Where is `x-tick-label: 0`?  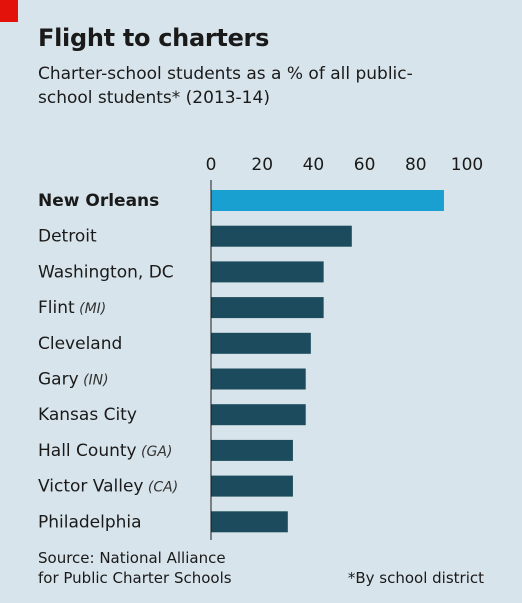 x-tick-label: 0 is located at coordinates (211, 165).